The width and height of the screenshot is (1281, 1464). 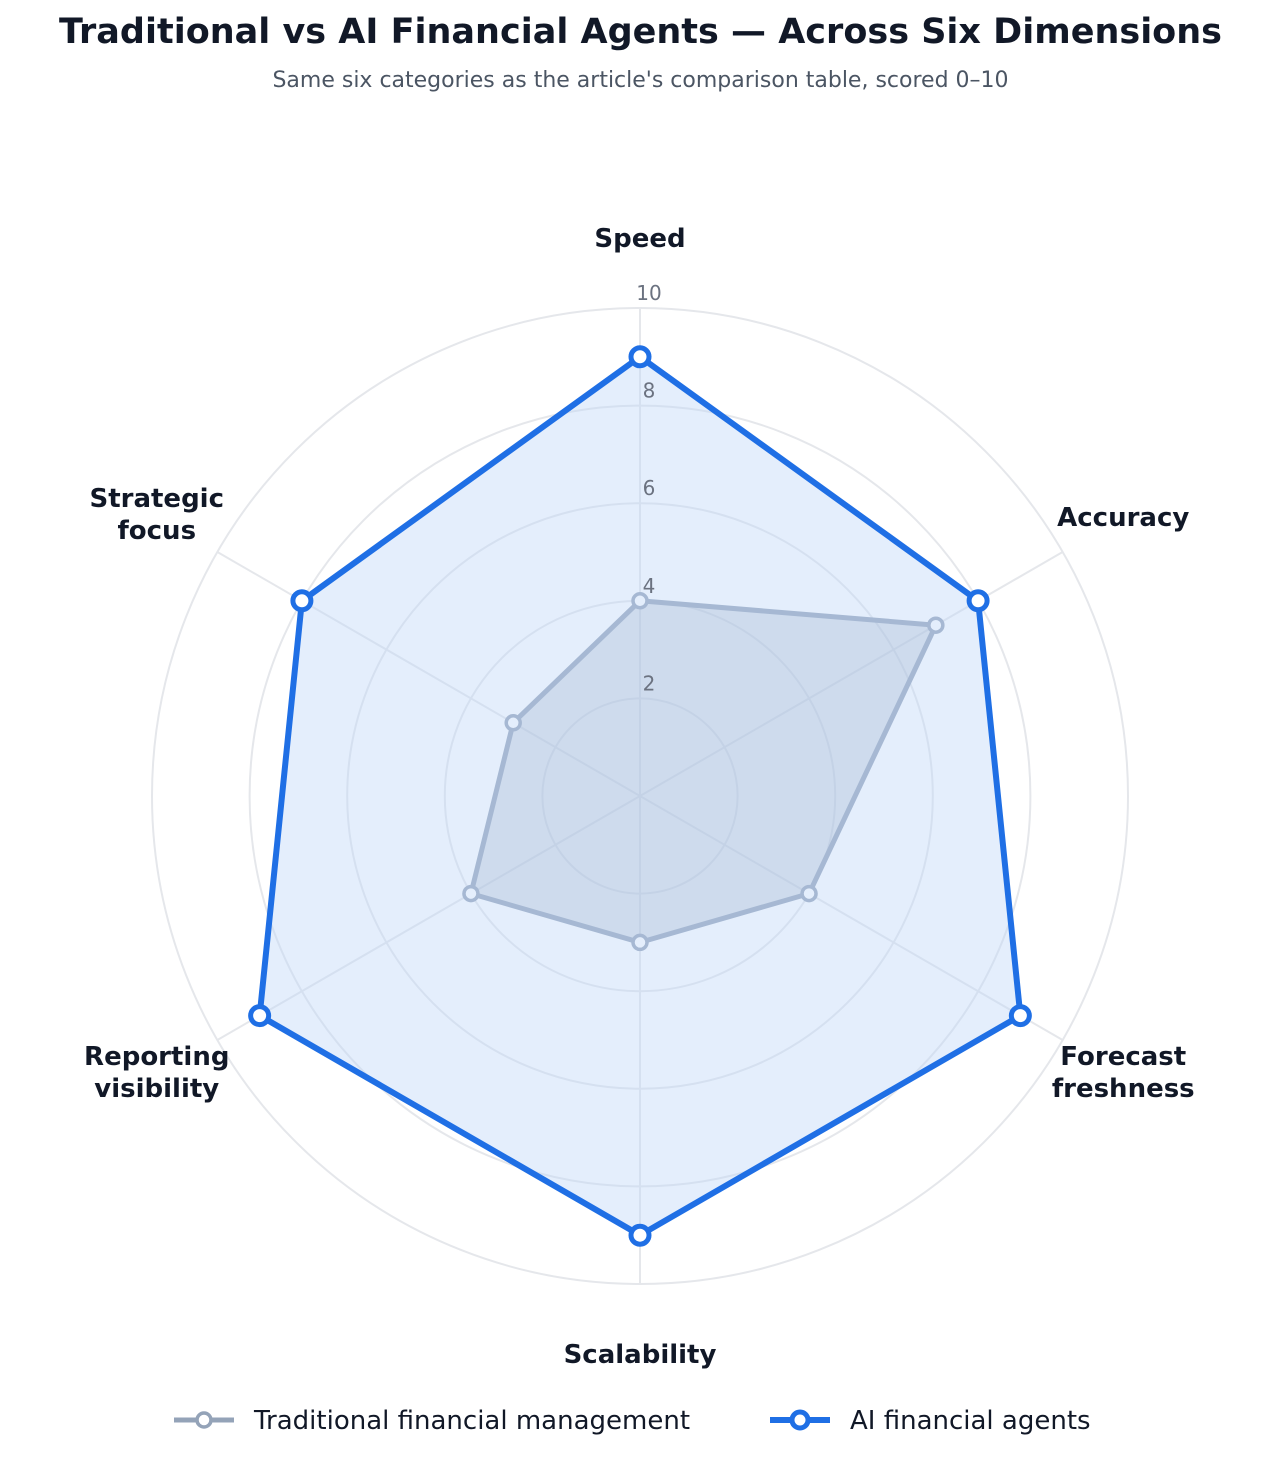 I want to click on axis-label-speed: Speed, so click(x=639, y=239).